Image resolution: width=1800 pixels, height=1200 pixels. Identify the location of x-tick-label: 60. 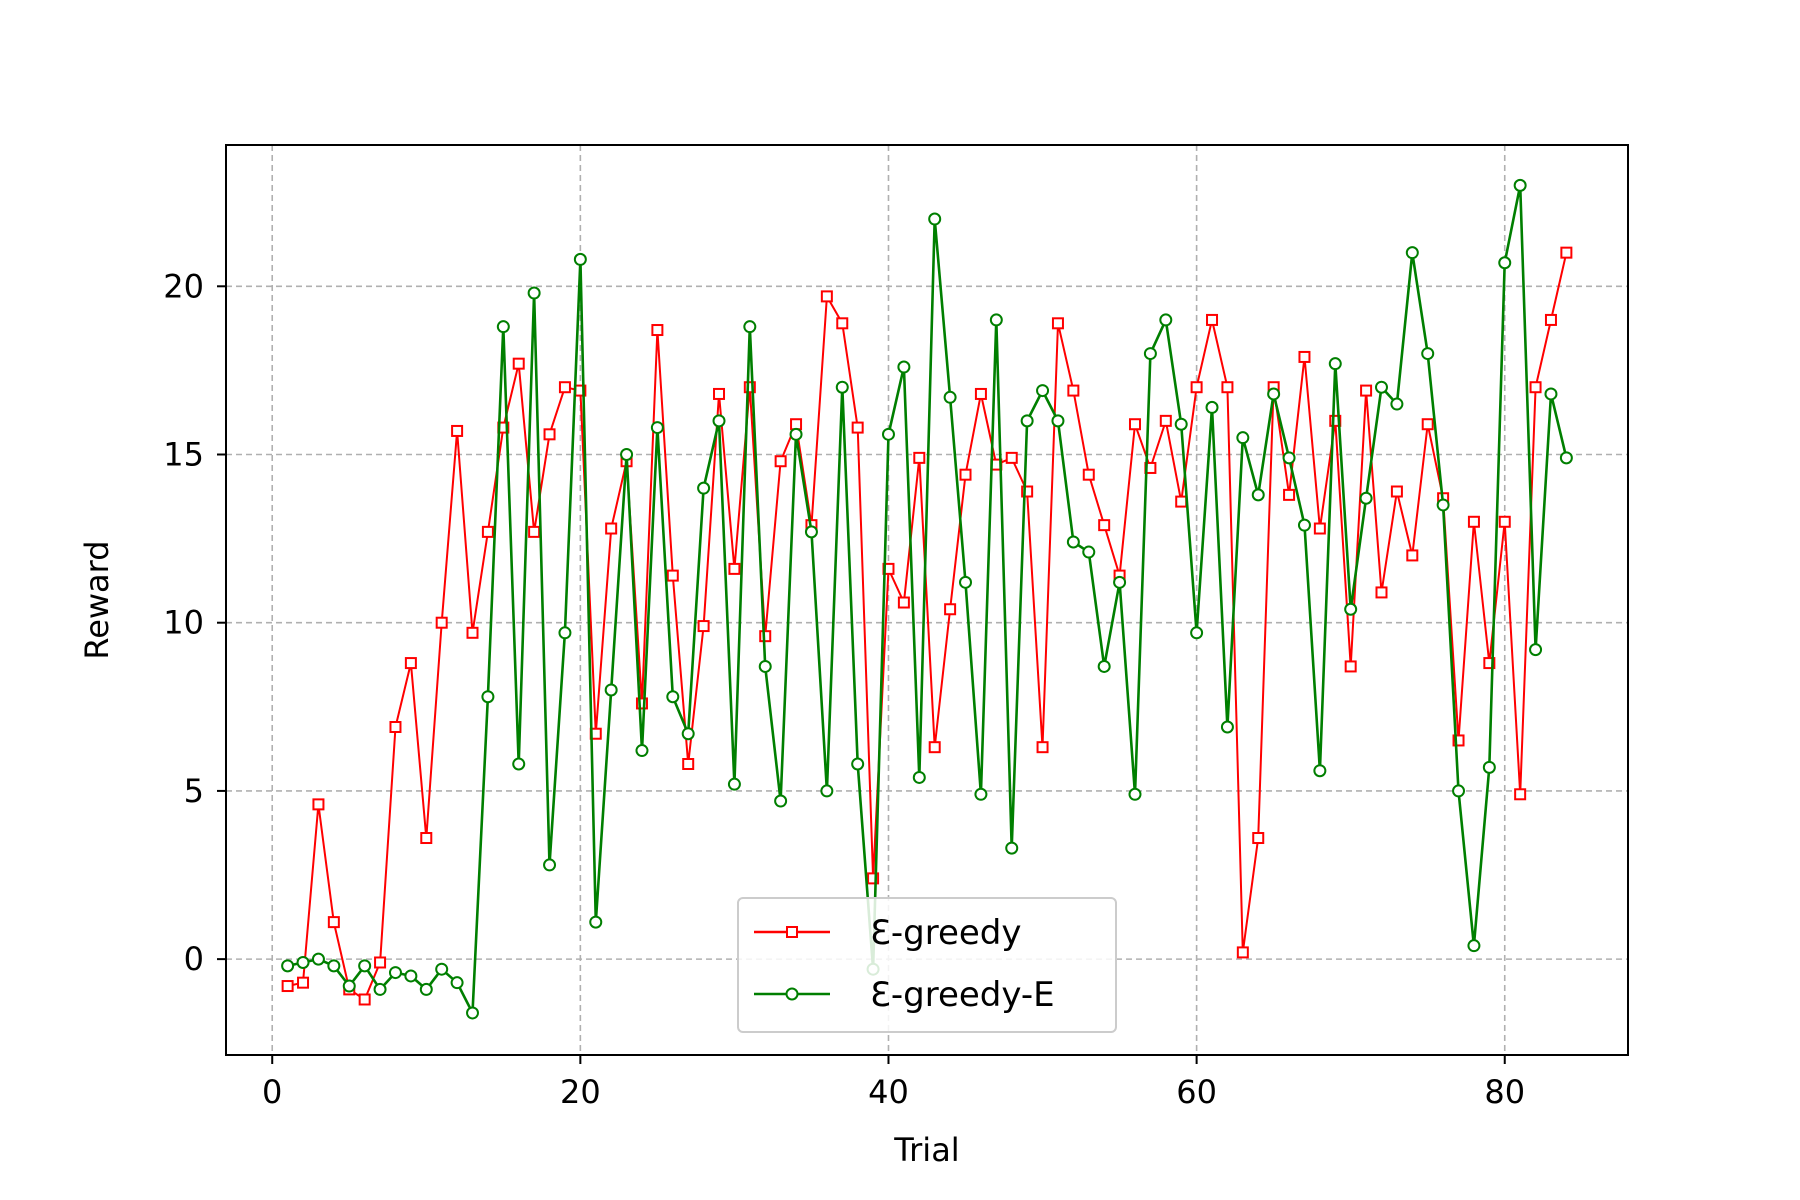
(1196, 1092).